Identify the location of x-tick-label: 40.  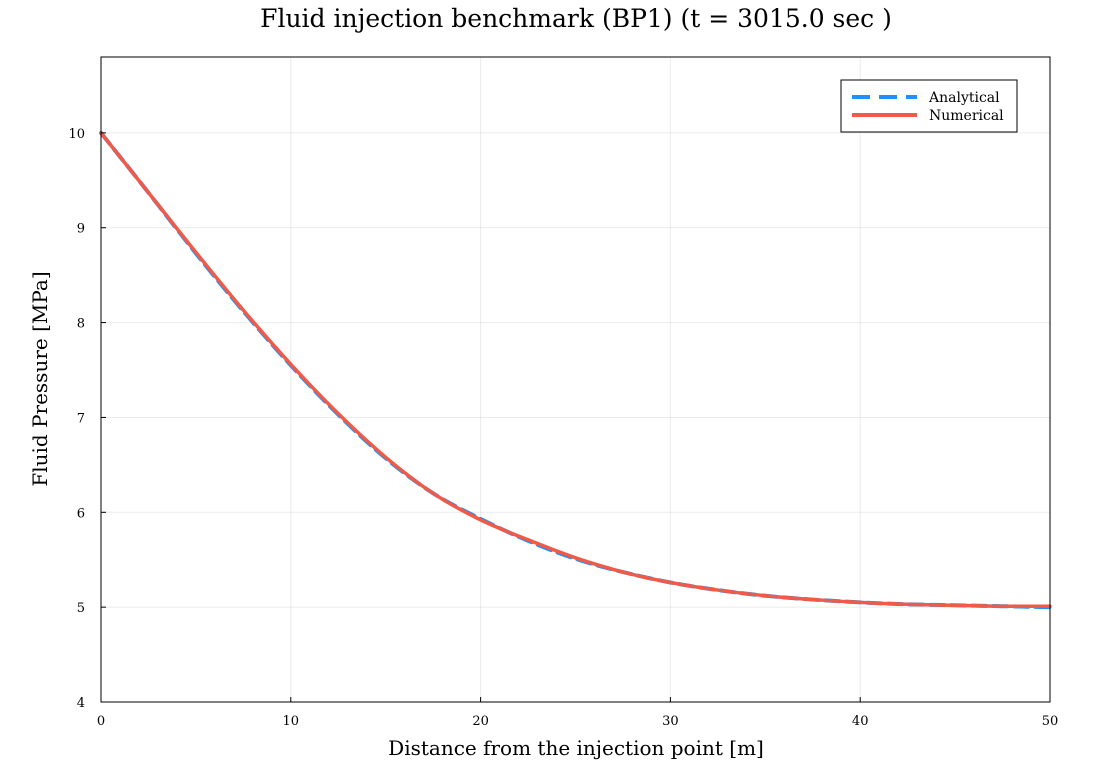
(860, 721).